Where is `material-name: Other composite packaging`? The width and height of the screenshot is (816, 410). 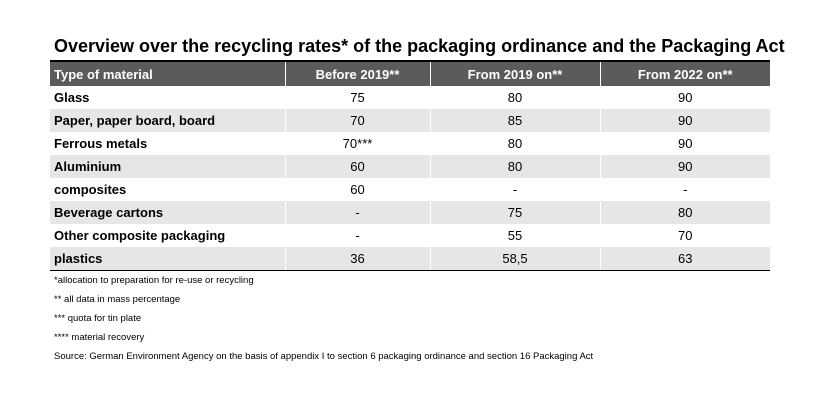
material-name: Other composite packaging is located at coordinates (140, 235).